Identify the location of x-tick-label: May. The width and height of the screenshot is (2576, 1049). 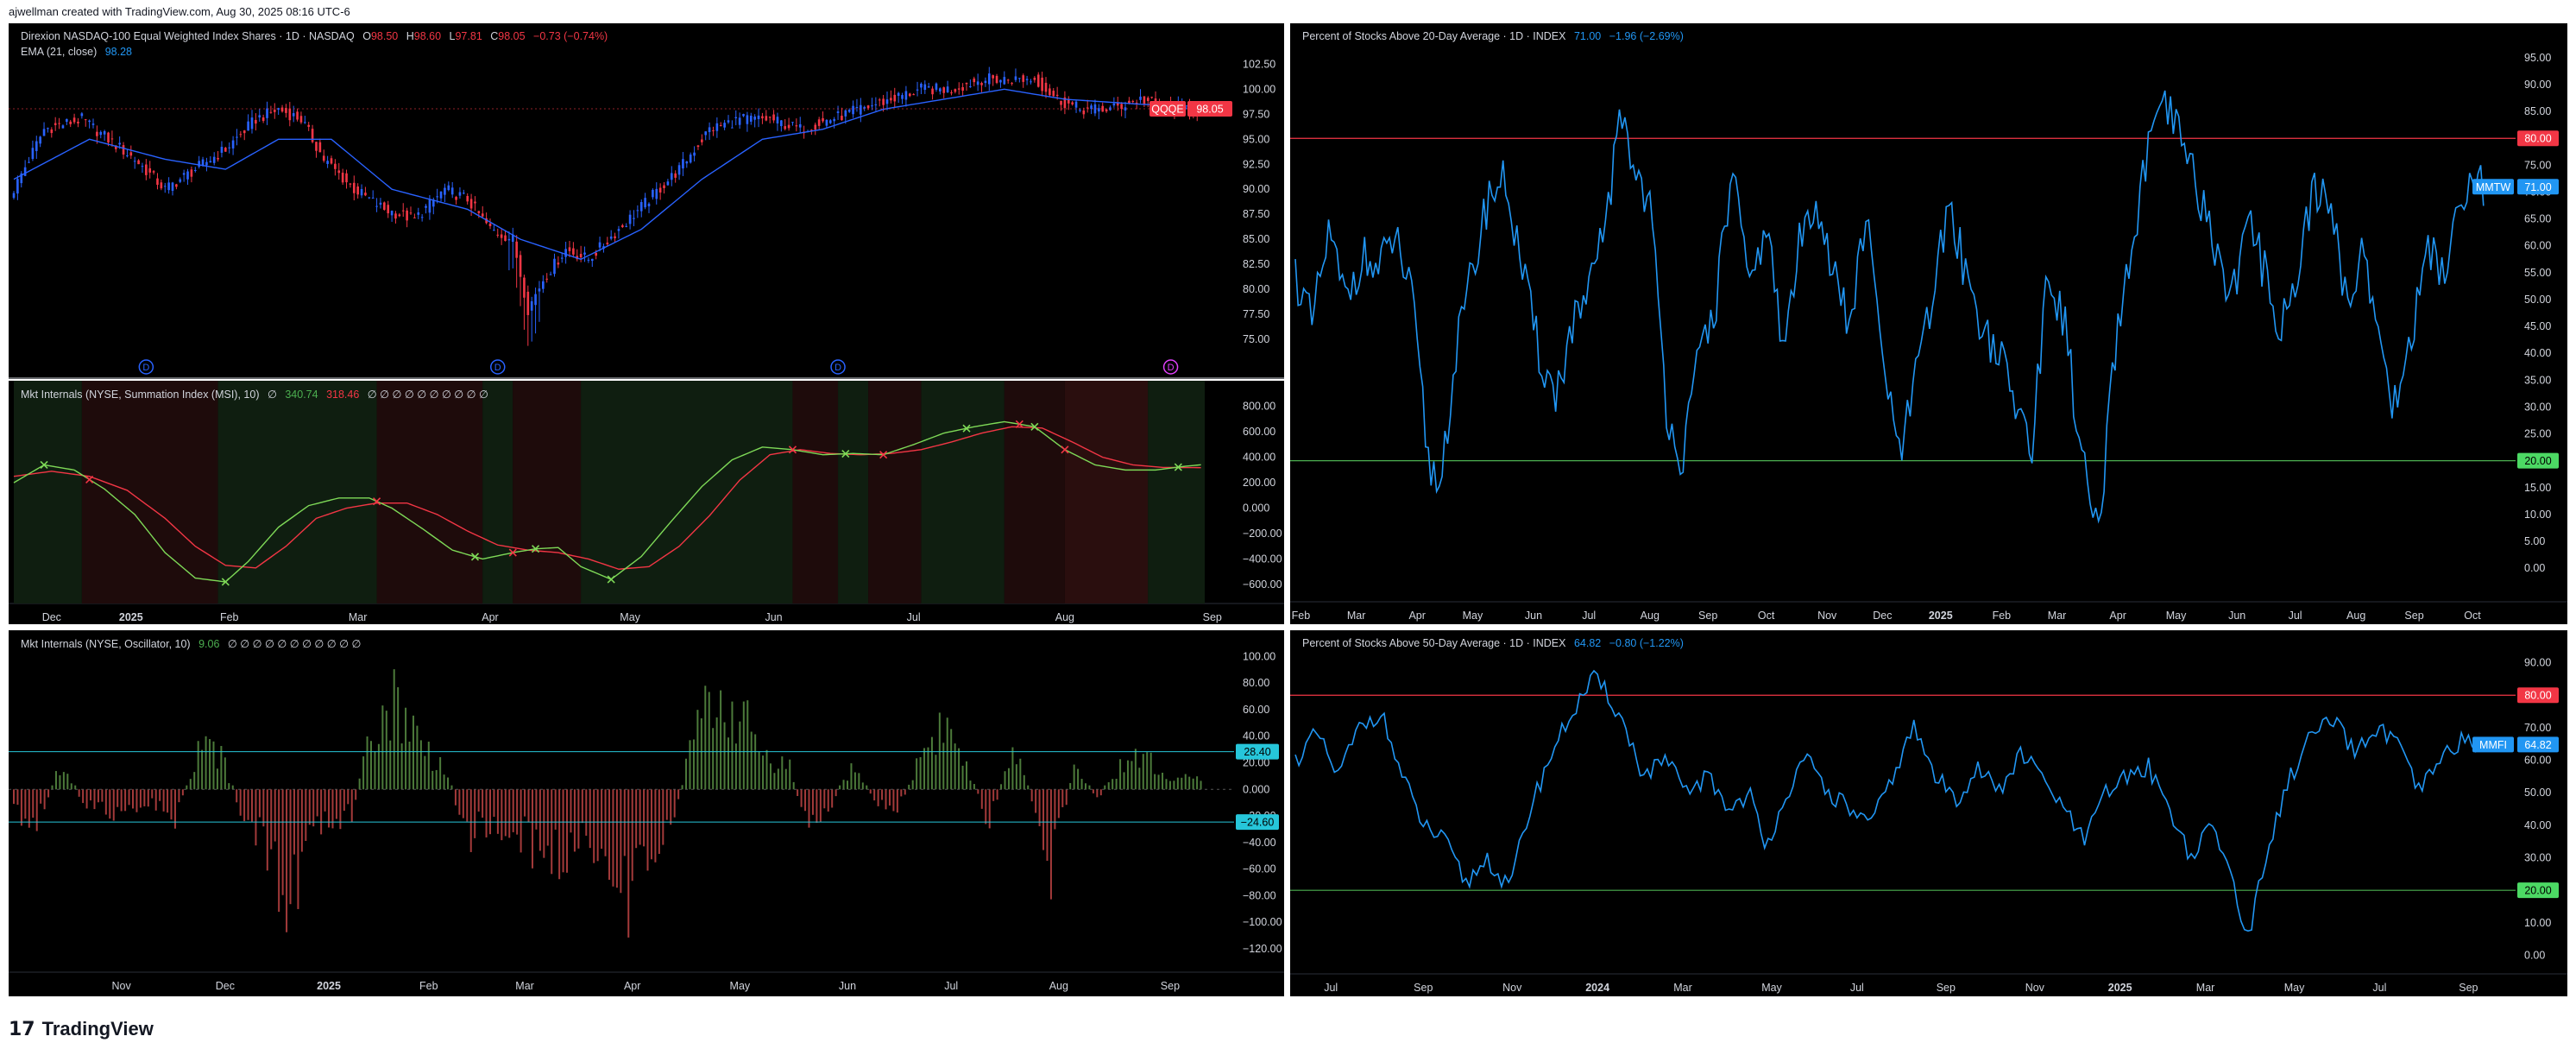
(630, 617).